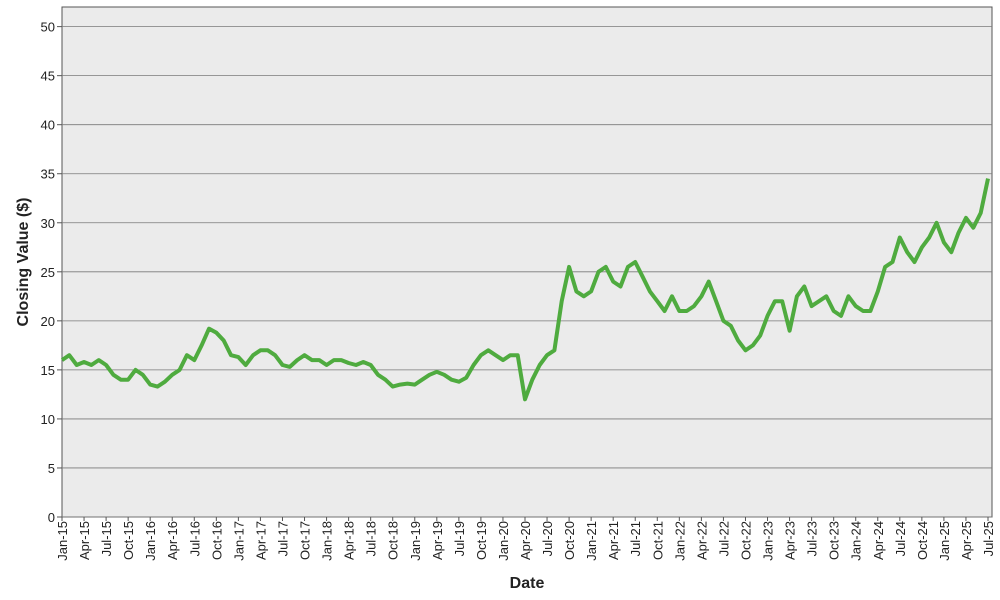  What do you see at coordinates (900, 538) in the screenshot?
I see `x-tick-label: Jul-24` at bounding box center [900, 538].